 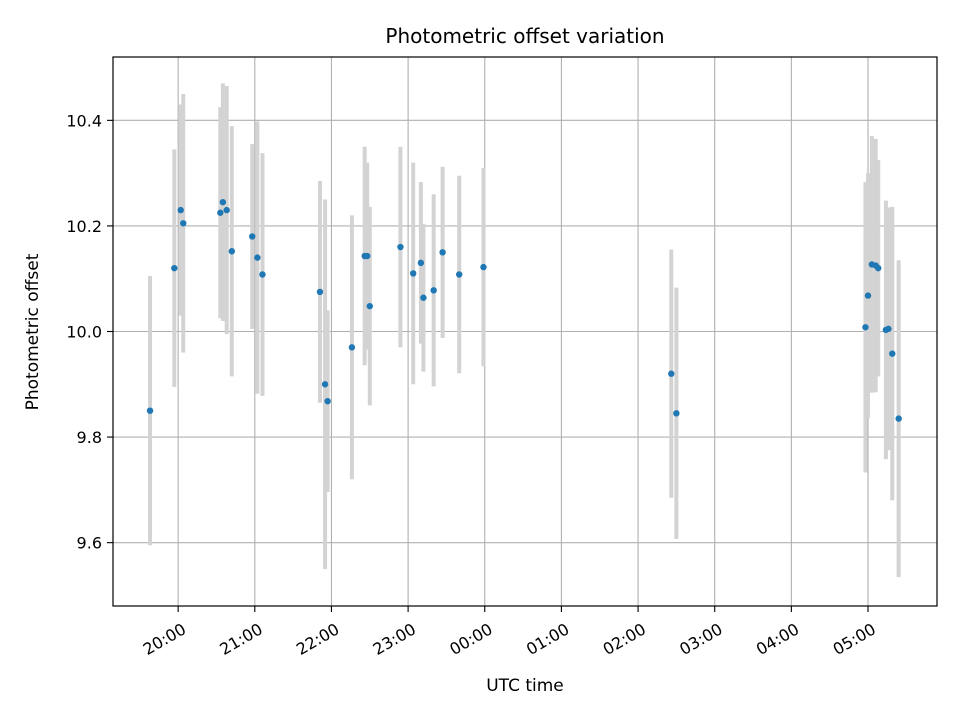 I want to click on y-tick-label: 9.6, so click(x=89, y=543).